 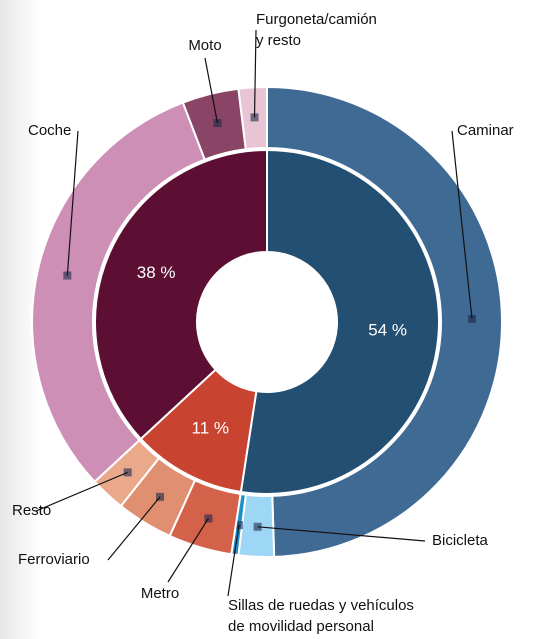 I want to click on outer-label: Resto, so click(x=31, y=510).